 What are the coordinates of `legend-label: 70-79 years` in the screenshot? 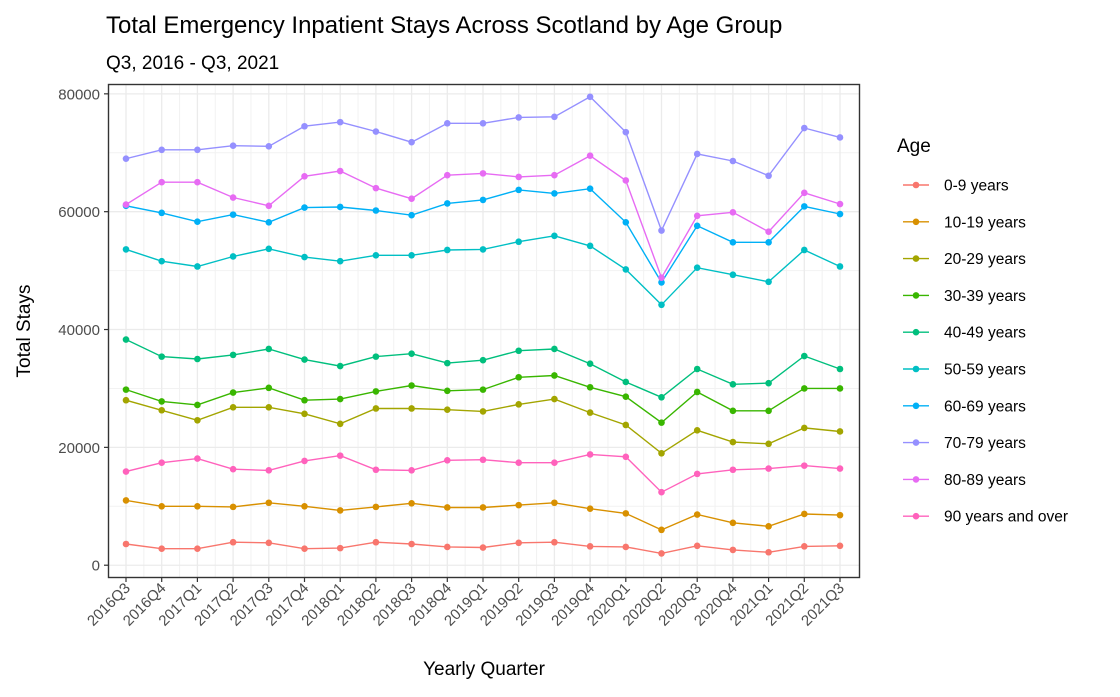 It's located at (985, 443).